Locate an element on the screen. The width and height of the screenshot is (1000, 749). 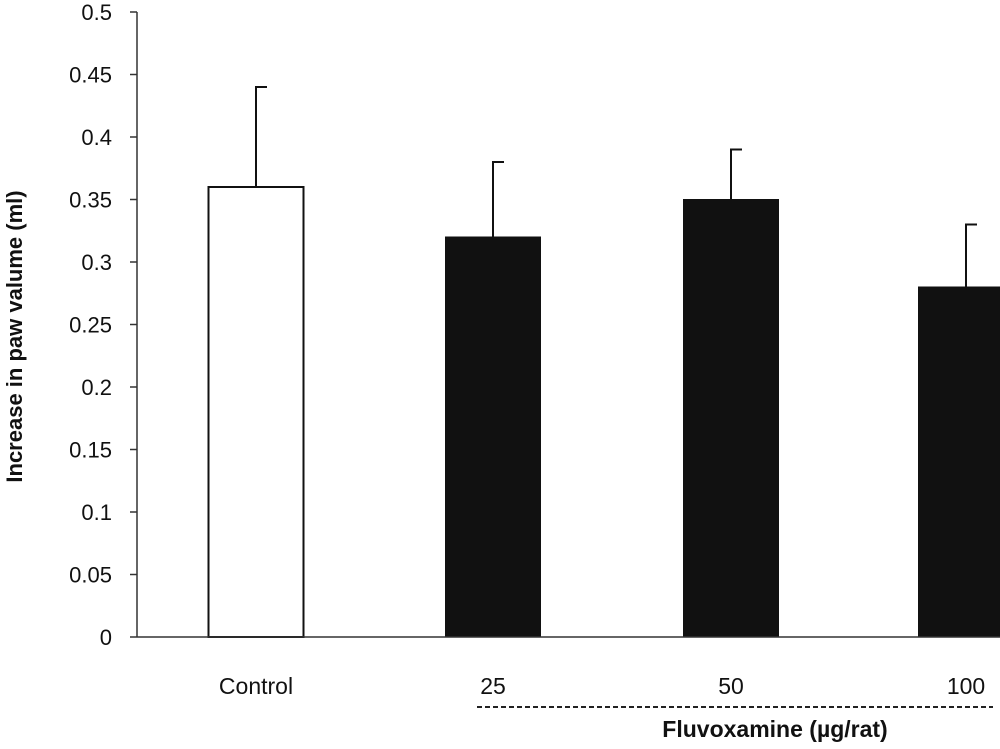
y-tick-label: 0.5 is located at coordinates (96, 12).